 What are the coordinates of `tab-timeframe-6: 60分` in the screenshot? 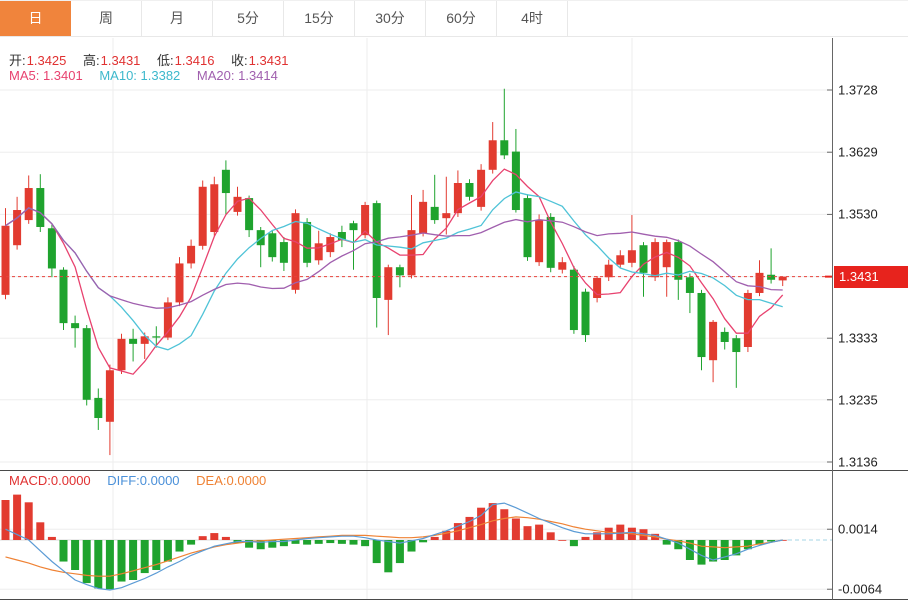 It's located at (461, 18).